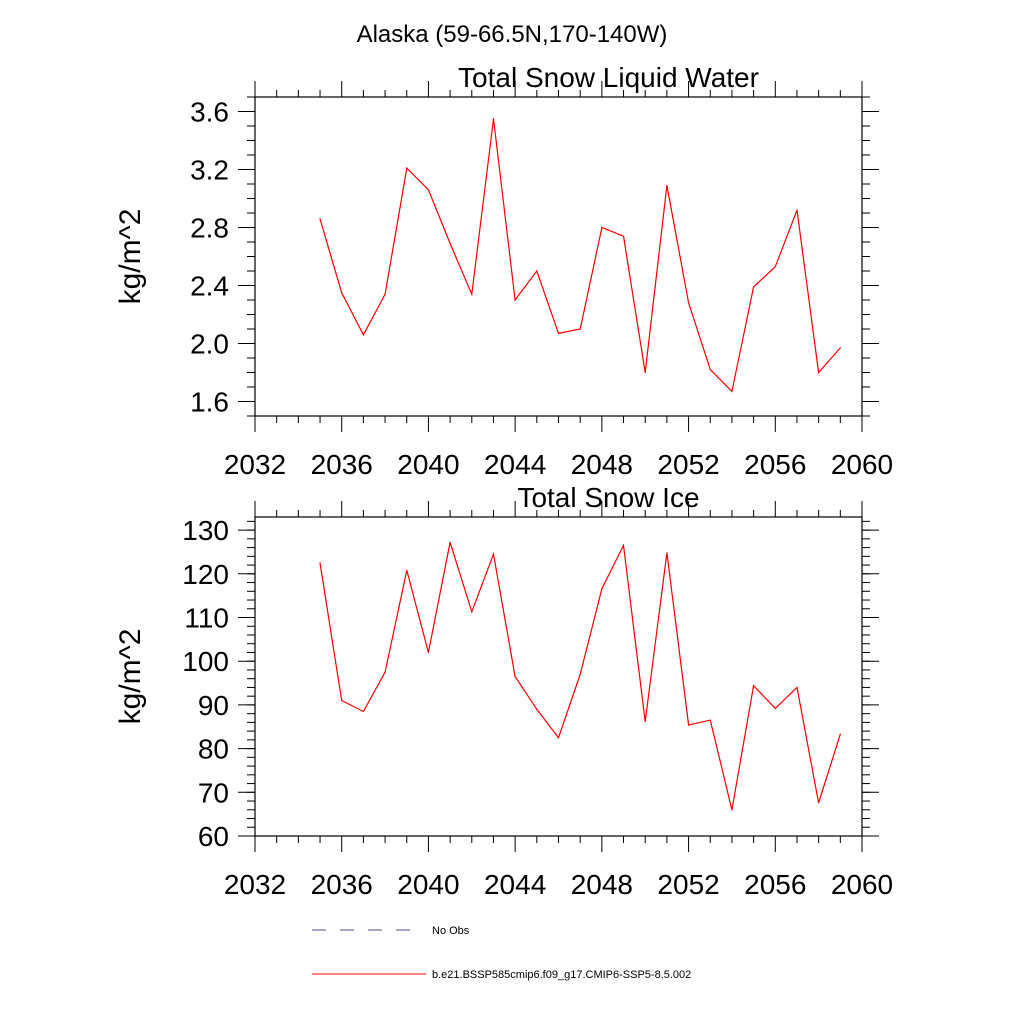  Describe the element at coordinates (213, 705) in the screenshot. I see `y-tick-label: 90` at that location.